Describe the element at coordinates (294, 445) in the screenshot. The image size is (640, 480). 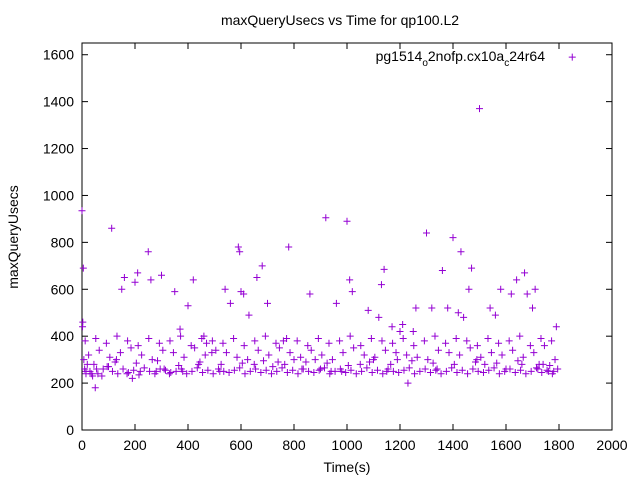
I see `x-tick-label: 800` at that location.